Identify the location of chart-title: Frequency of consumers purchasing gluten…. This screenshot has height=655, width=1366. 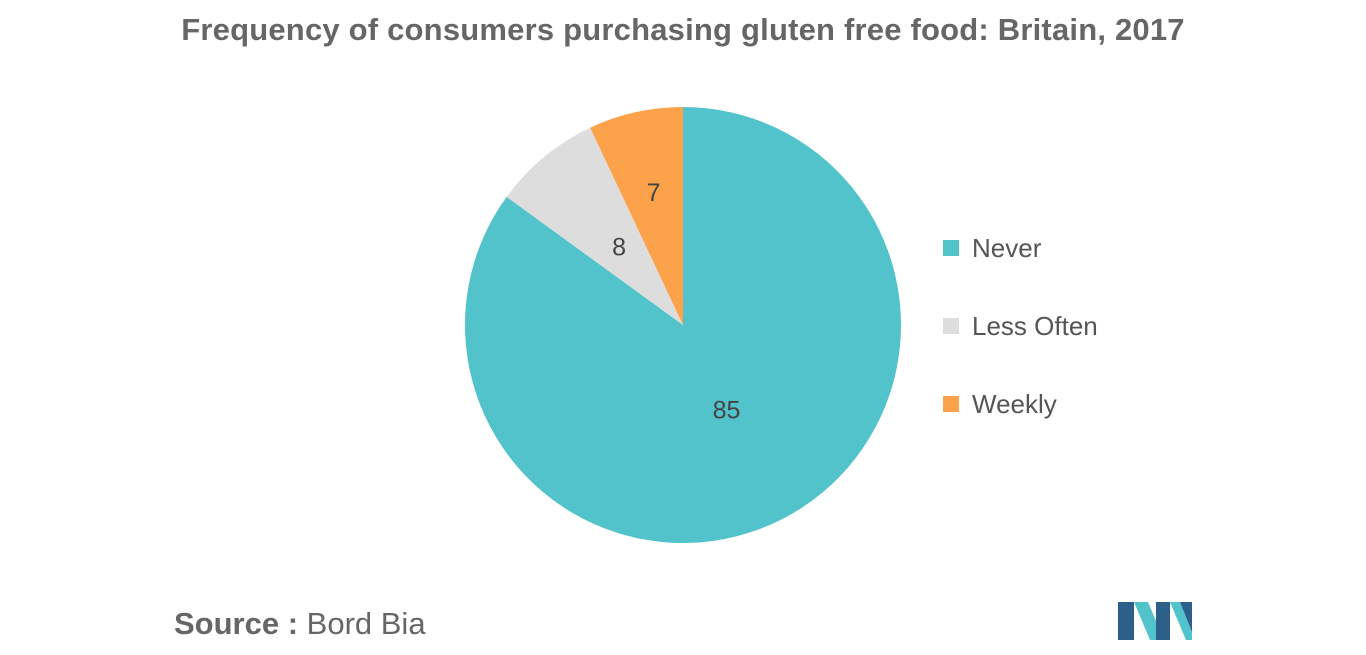
(683, 29).